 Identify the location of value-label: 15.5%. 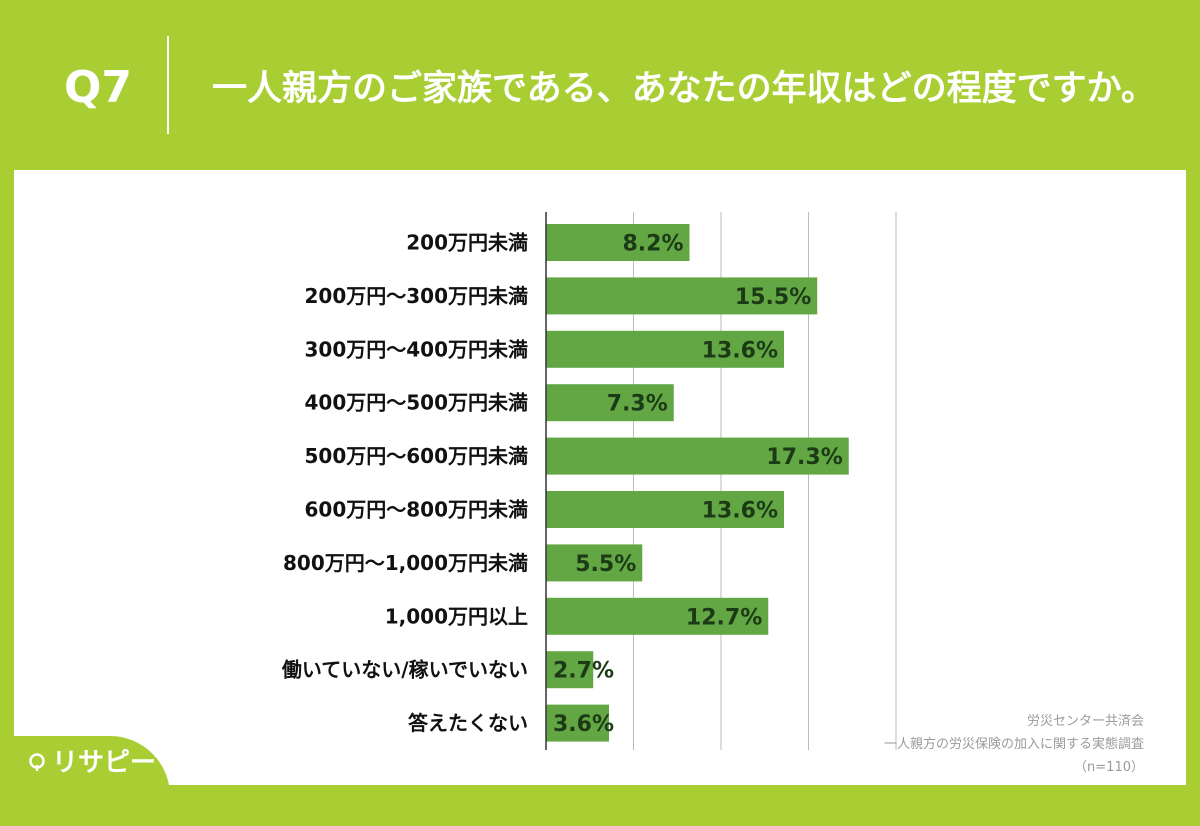
(773, 297).